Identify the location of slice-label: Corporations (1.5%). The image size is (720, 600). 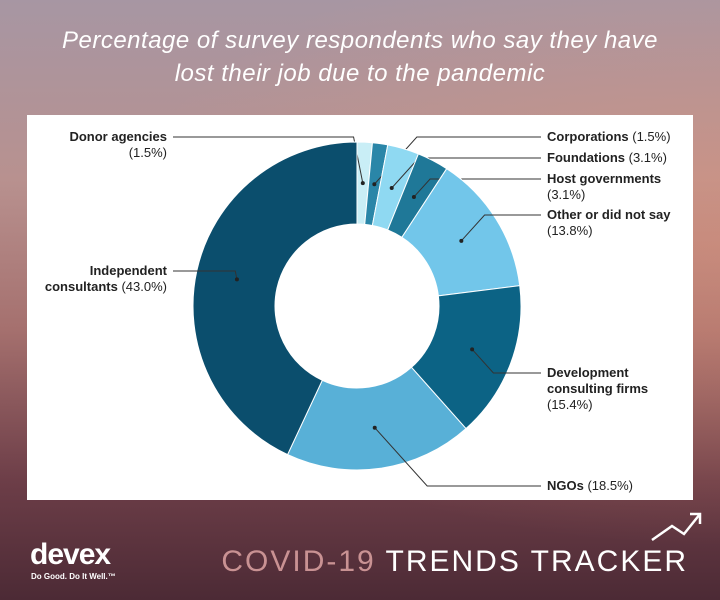
(622, 137).